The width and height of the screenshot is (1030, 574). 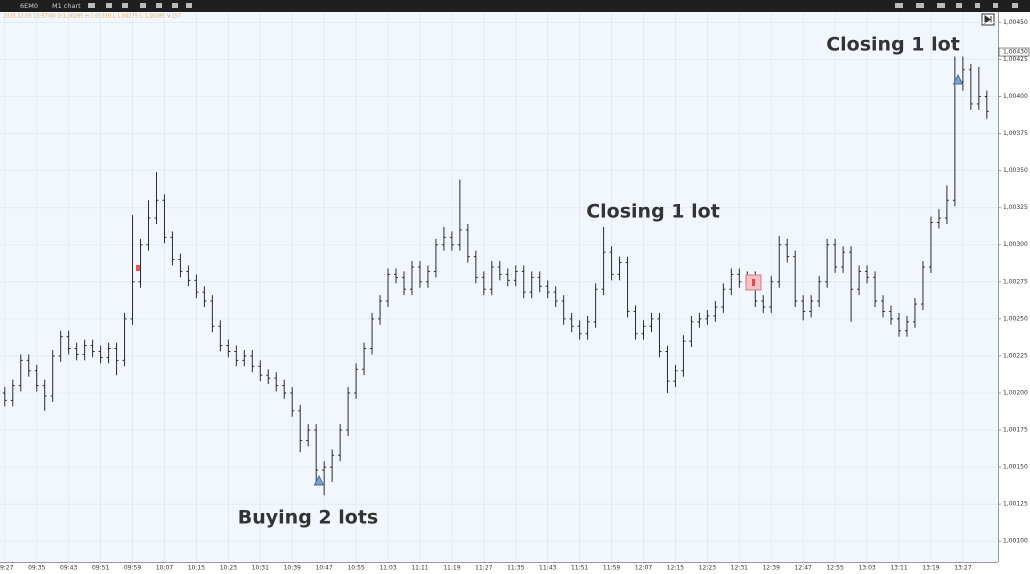 What do you see at coordinates (7, 568) in the screenshot?
I see `x-tick-label: 09:27` at bounding box center [7, 568].